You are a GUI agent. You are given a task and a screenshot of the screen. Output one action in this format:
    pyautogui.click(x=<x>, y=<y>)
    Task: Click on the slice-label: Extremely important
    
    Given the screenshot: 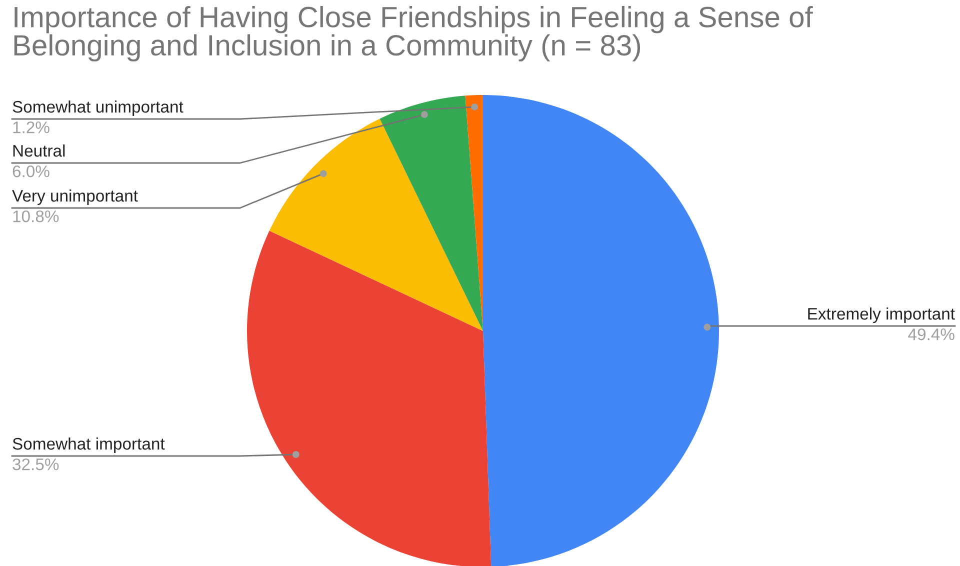 What is the action you would take?
    pyautogui.click(x=881, y=315)
    